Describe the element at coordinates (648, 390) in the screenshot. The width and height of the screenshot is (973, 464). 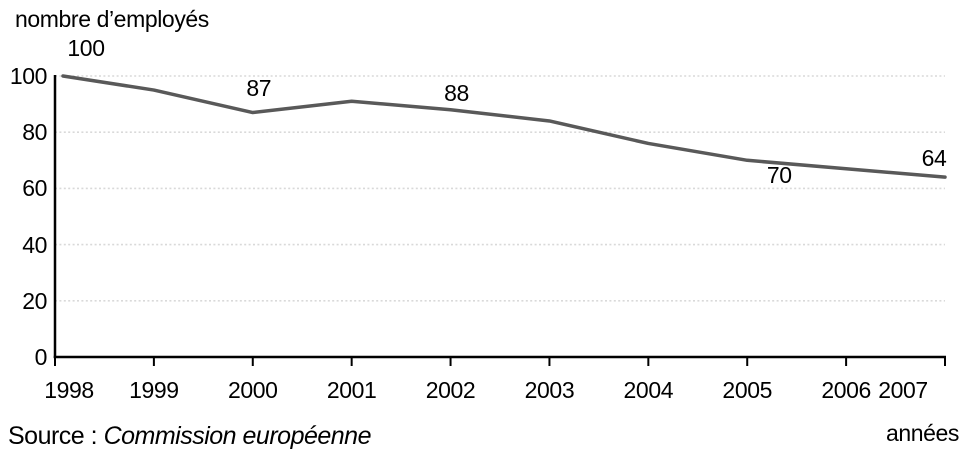
I see `x-tick-label: 2004` at that location.